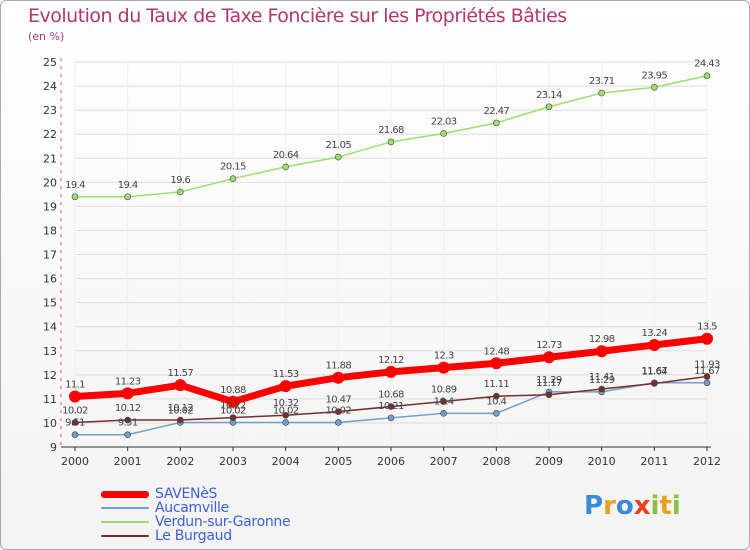 Image resolution: width=750 pixels, height=550 pixels. Describe the element at coordinates (223, 522) in the screenshot. I see `legend-label-verdun: Verdun-sur-Garonne` at that location.